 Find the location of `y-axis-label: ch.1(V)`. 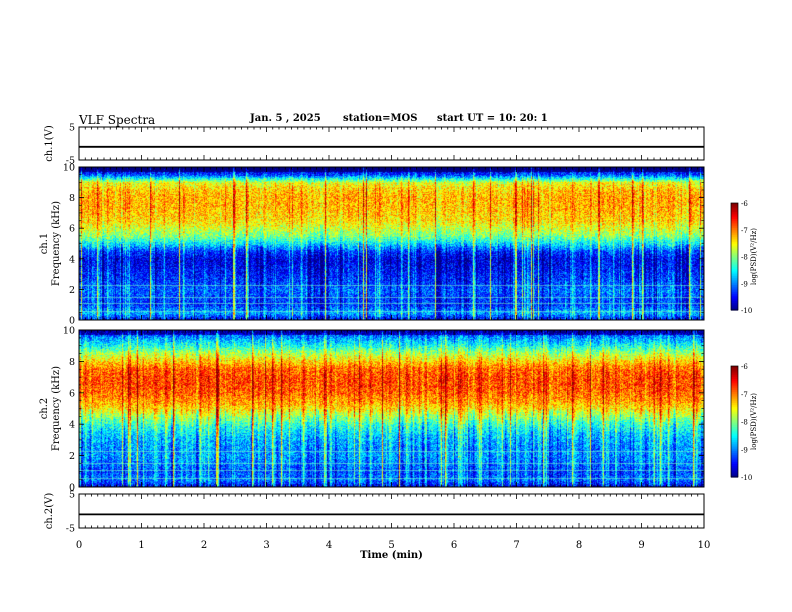

y-axis-label: ch.1(V) is located at coordinates (49, 143).